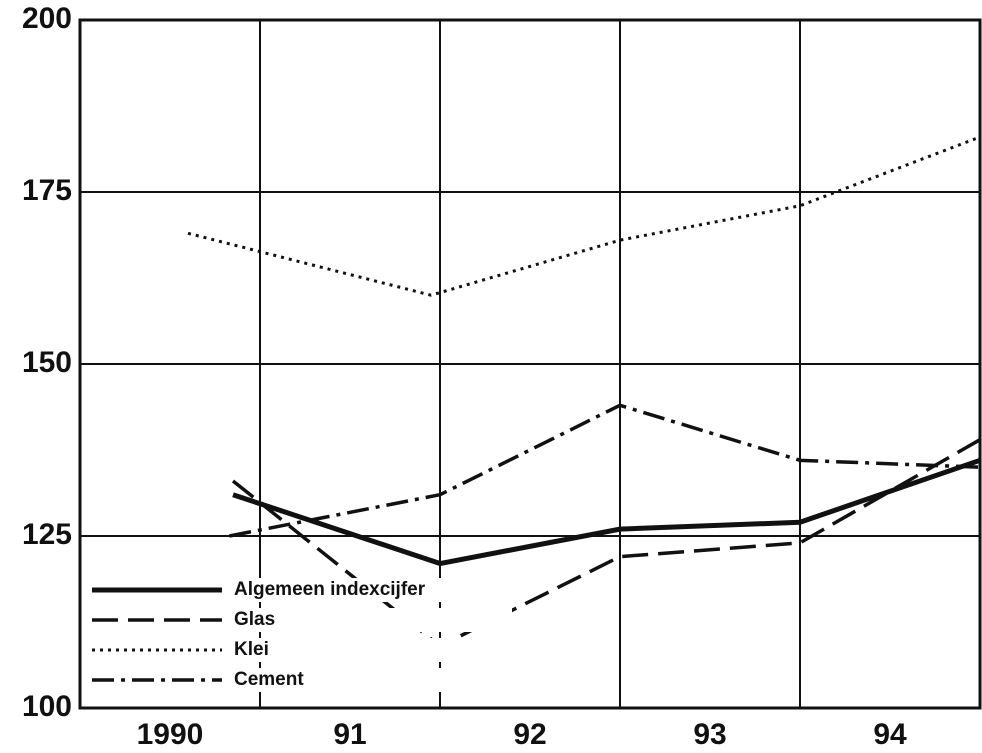 The image size is (982, 753). Describe the element at coordinates (254, 619) in the screenshot. I see `legend-label: Glas` at that location.